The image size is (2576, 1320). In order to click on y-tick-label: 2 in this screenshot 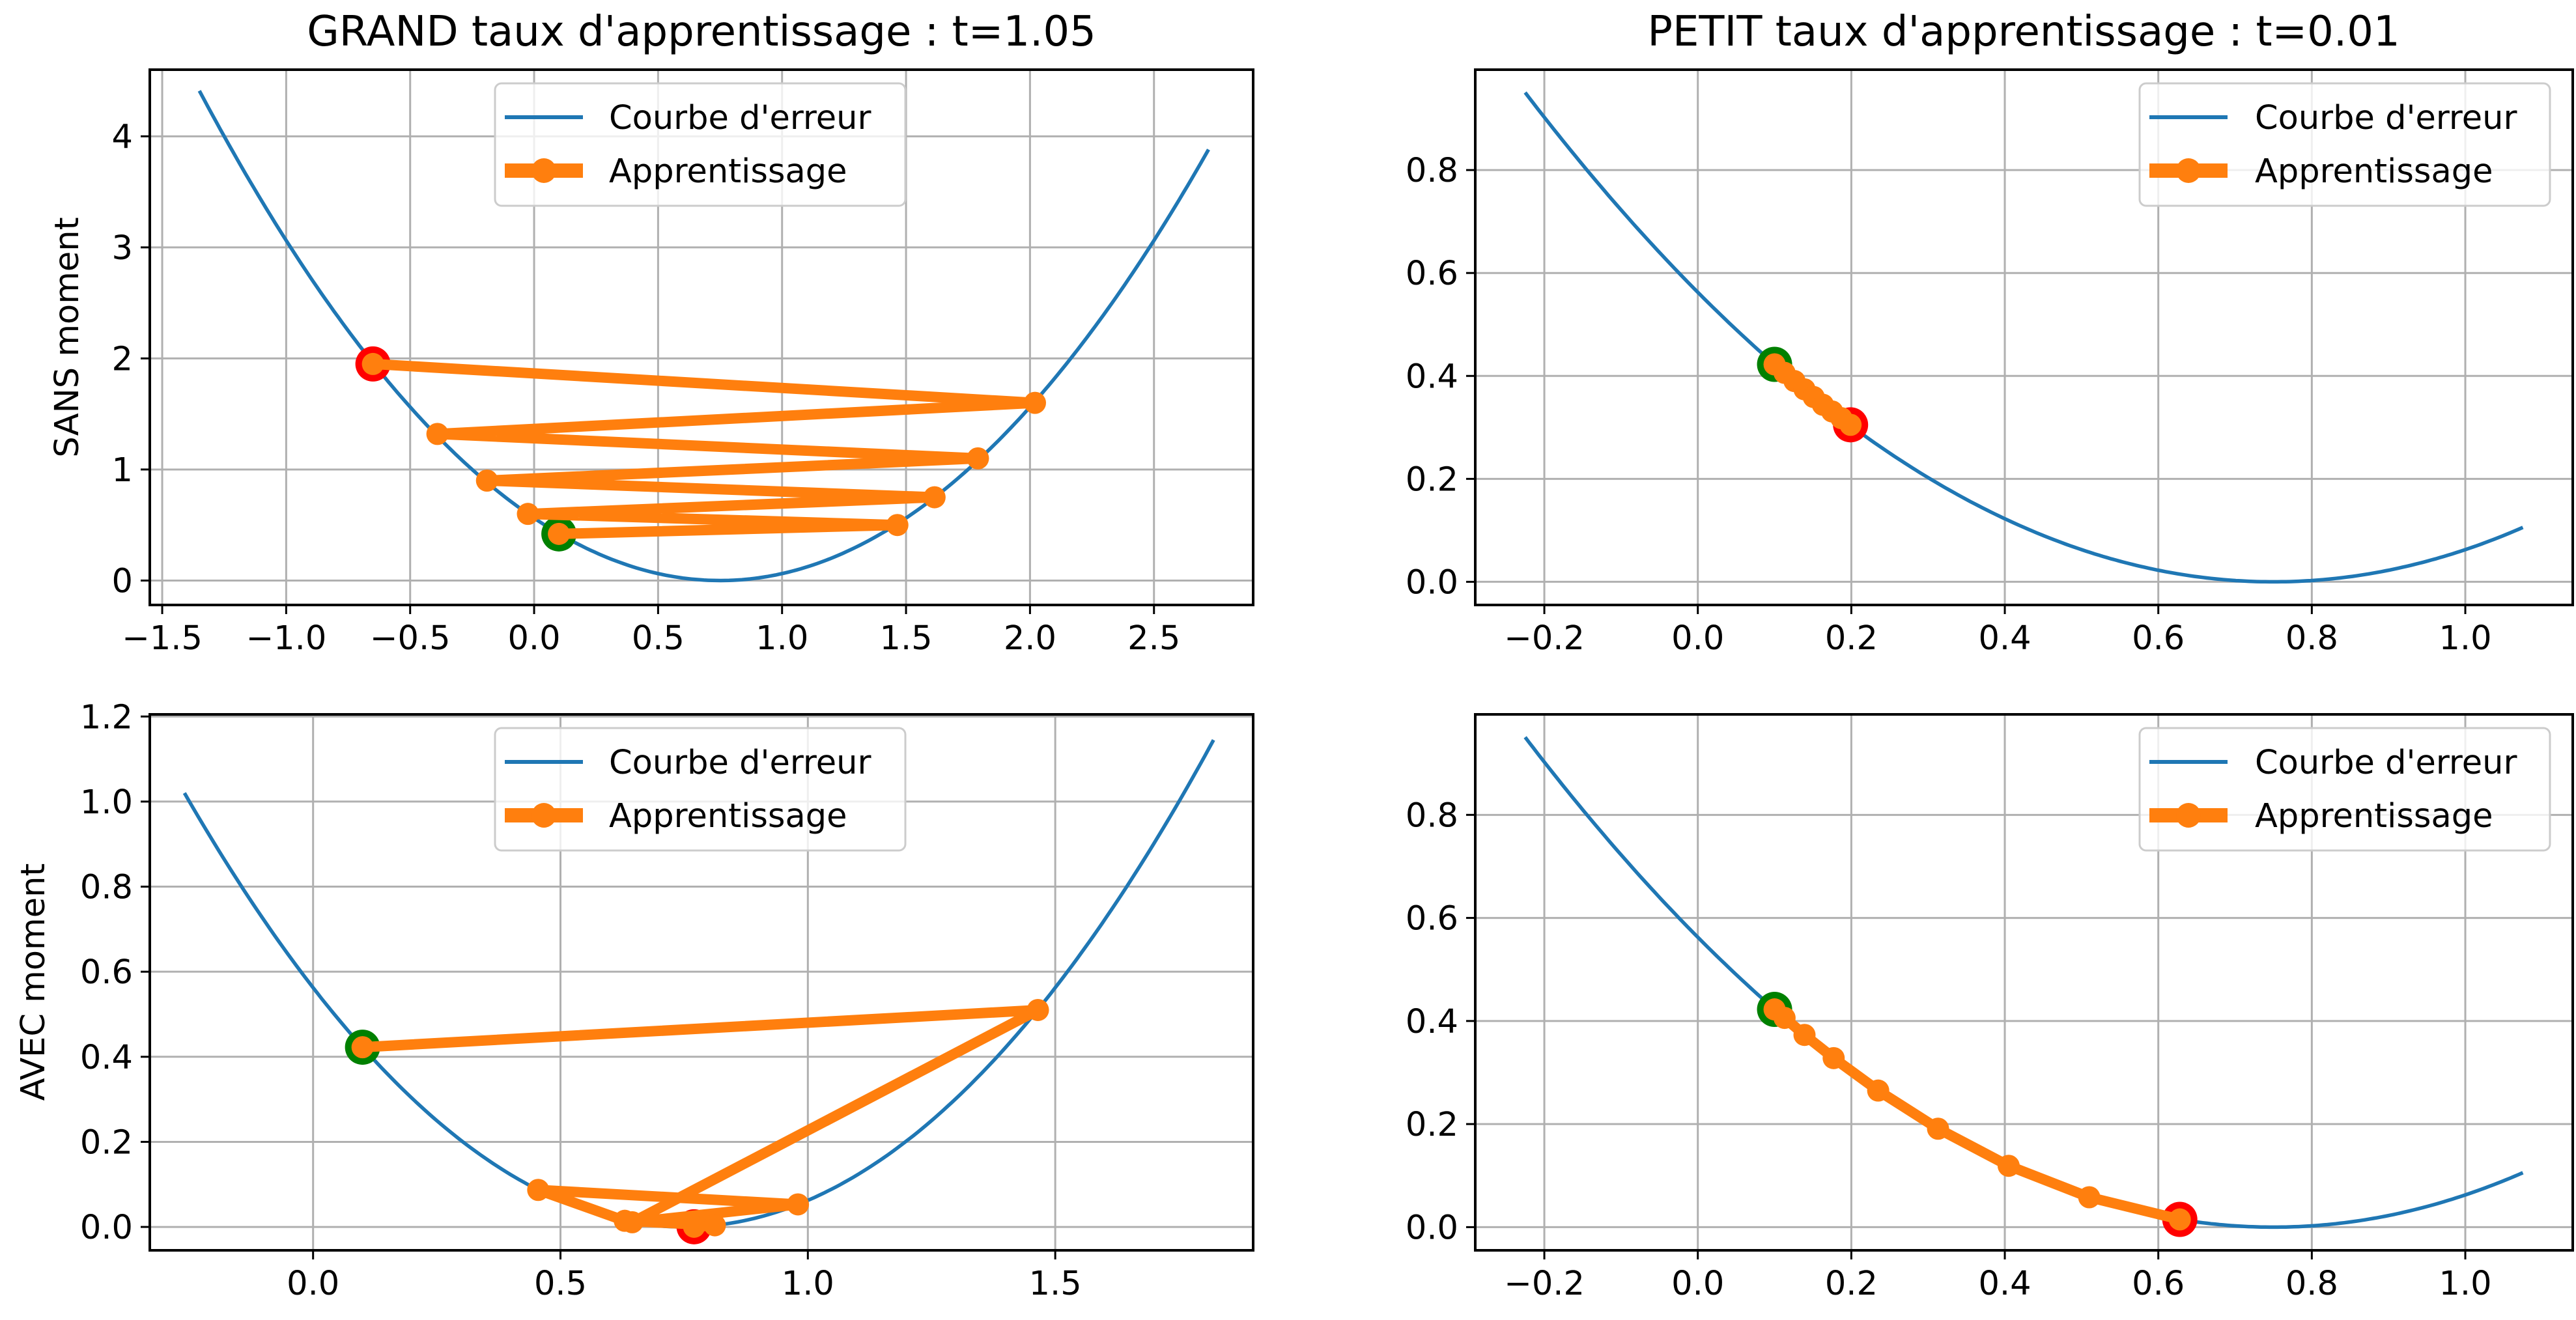, I will do `click(122, 359)`.